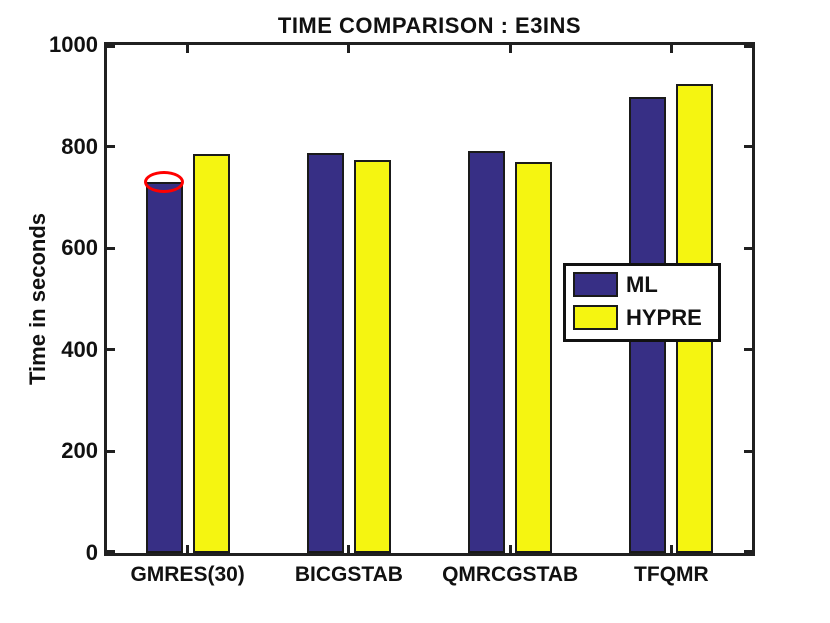 This screenshot has height=623, width=830. I want to click on x-tick-label-bicgstab: BICGSTAB, so click(348, 574).